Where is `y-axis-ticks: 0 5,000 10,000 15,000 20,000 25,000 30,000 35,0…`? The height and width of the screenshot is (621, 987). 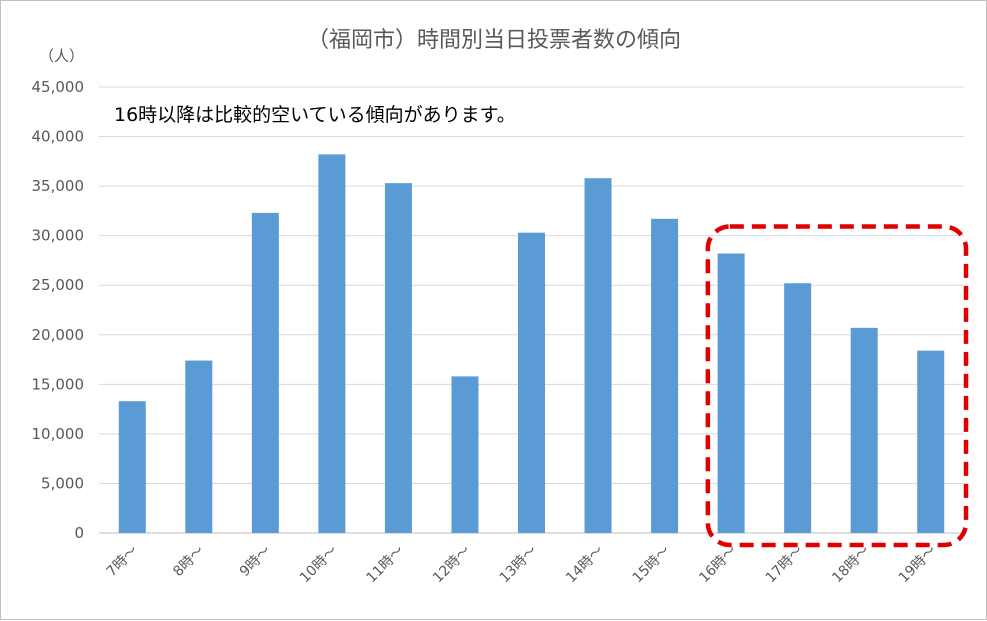
y-axis-ticks: 0 5,000 10,000 15,000 20,000 25,000 30,000 35,0… is located at coordinates (58, 310).